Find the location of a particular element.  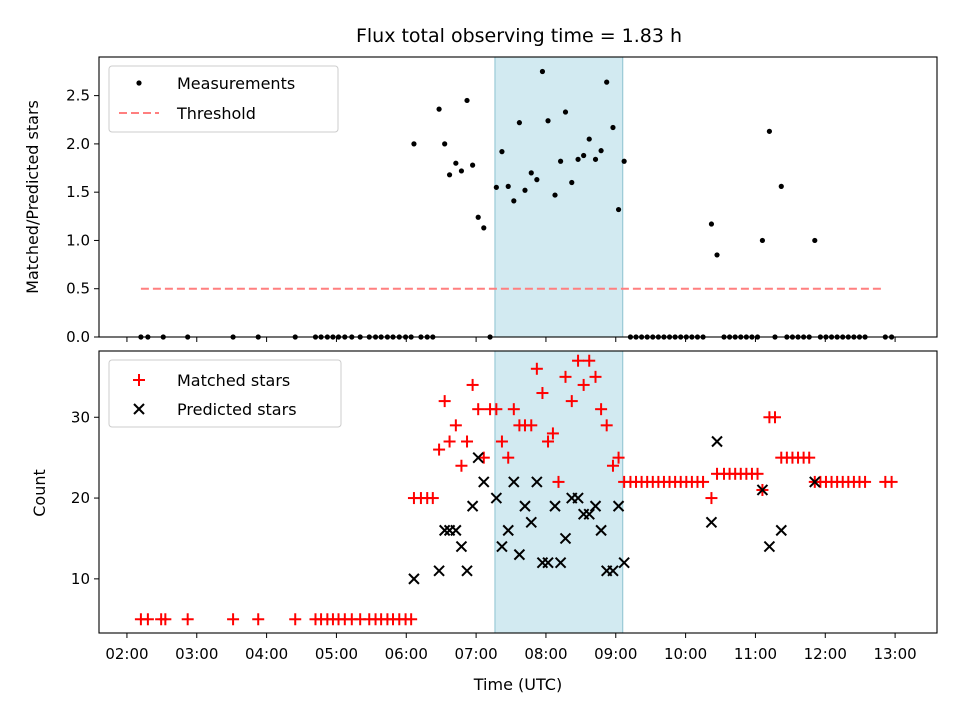

y-tick-label: 10 is located at coordinates (80, 579).